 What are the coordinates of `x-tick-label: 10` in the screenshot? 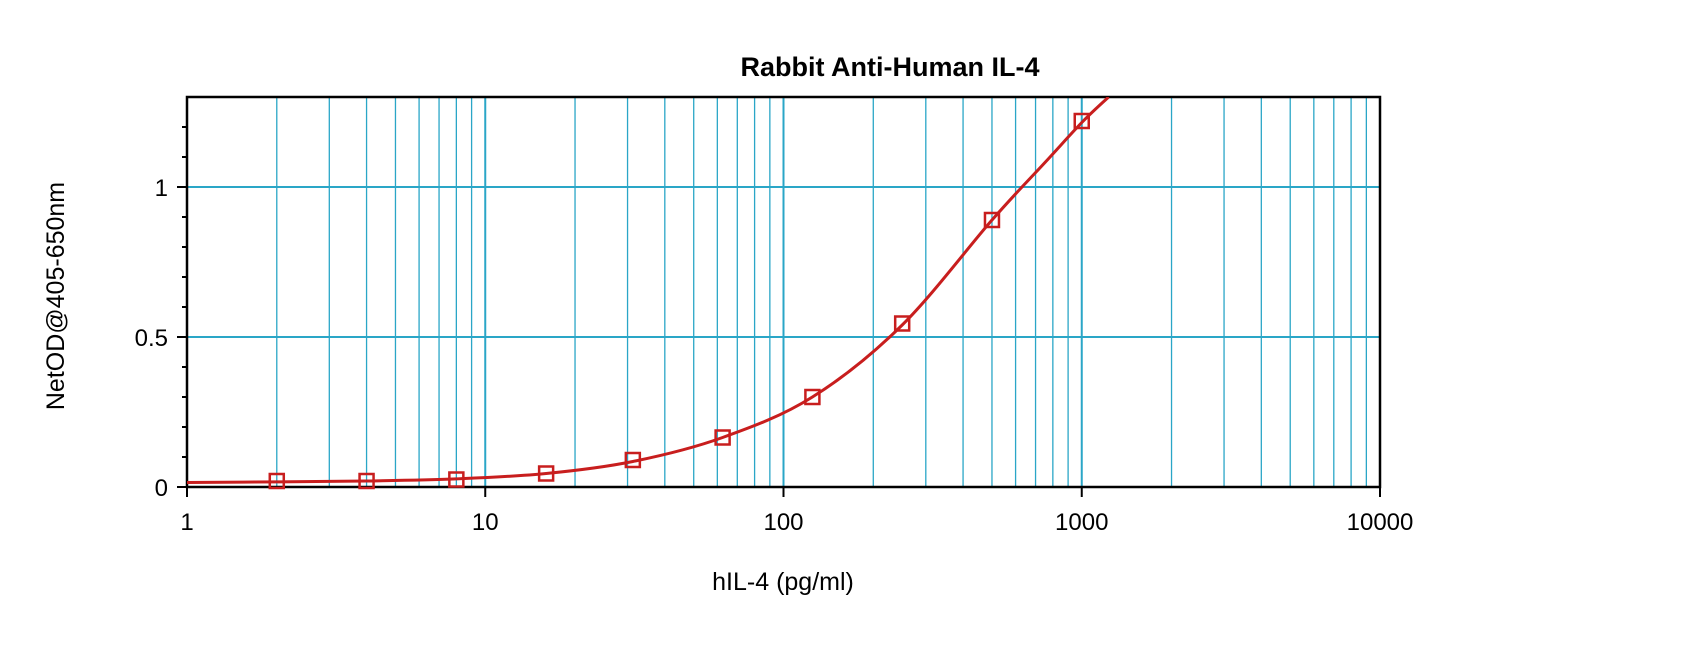 It's located at (485, 522).